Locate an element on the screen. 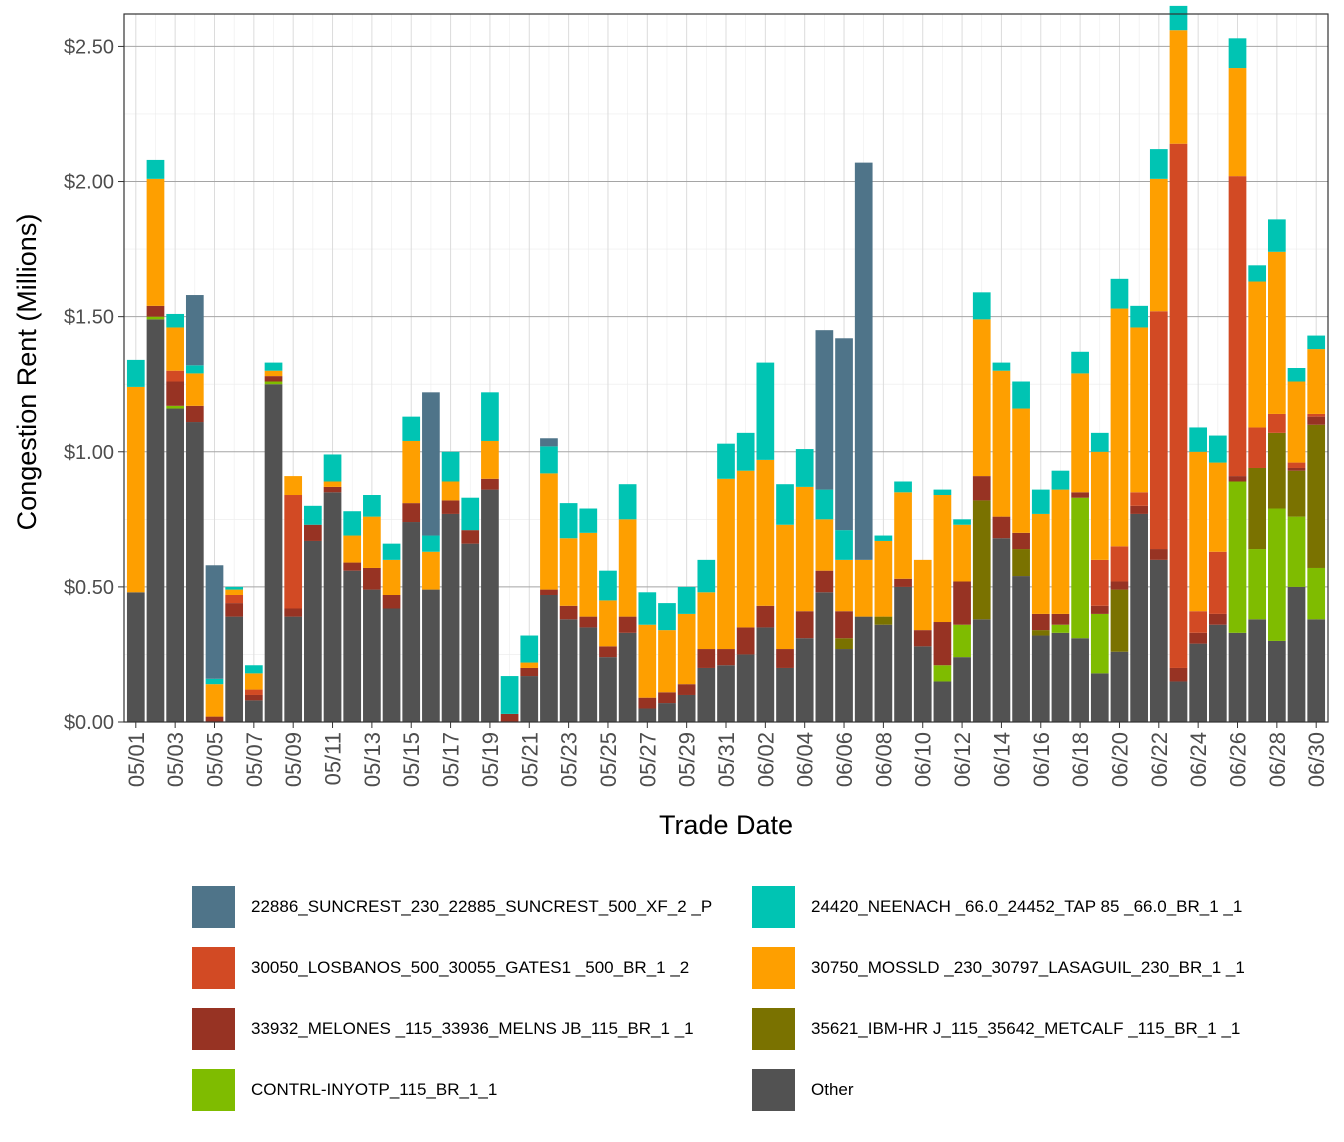  x-tick-label: 05/03 is located at coordinates (175, 759).